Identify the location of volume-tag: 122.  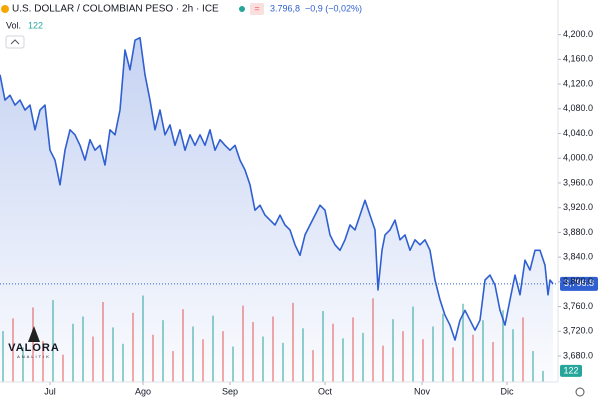
(570, 370).